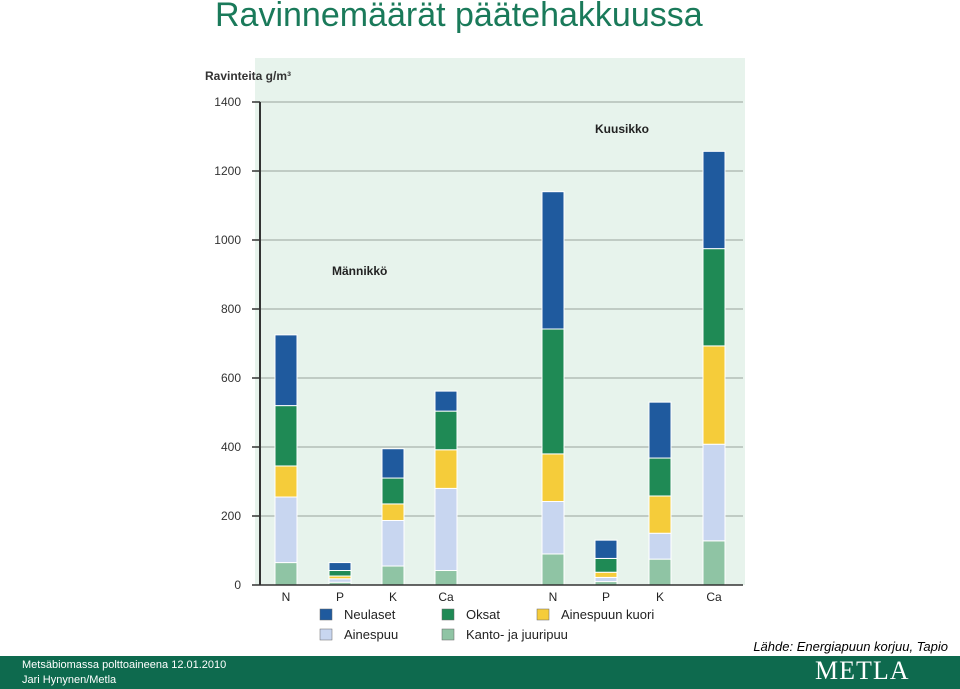  Describe the element at coordinates (231, 447) in the screenshot. I see `y-tick-label: 400` at that location.